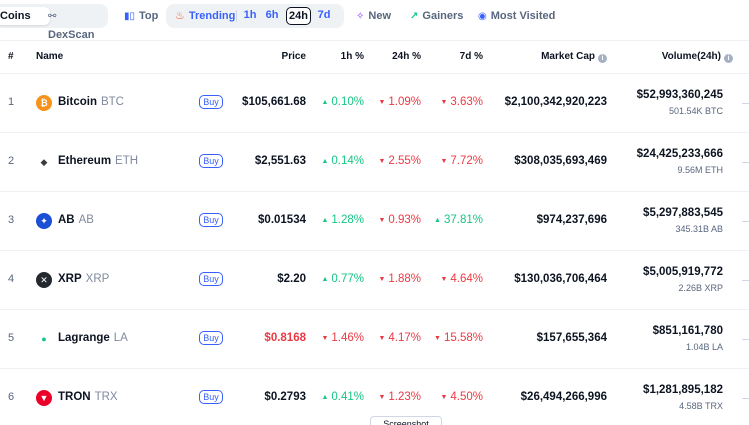  What do you see at coordinates (516, 16) in the screenshot?
I see `most-visited-button: ◉ Most Visited` at bounding box center [516, 16].